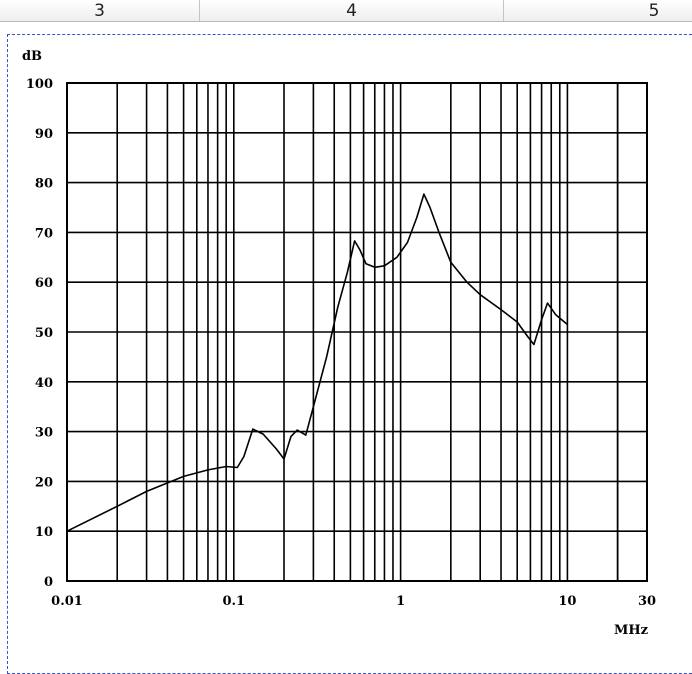 Image resolution: width=692 pixels, height=674 pixels. Describe the element at coordinates (44, 134) in the screenshot. I see `y-tick-label: 90` at that location.